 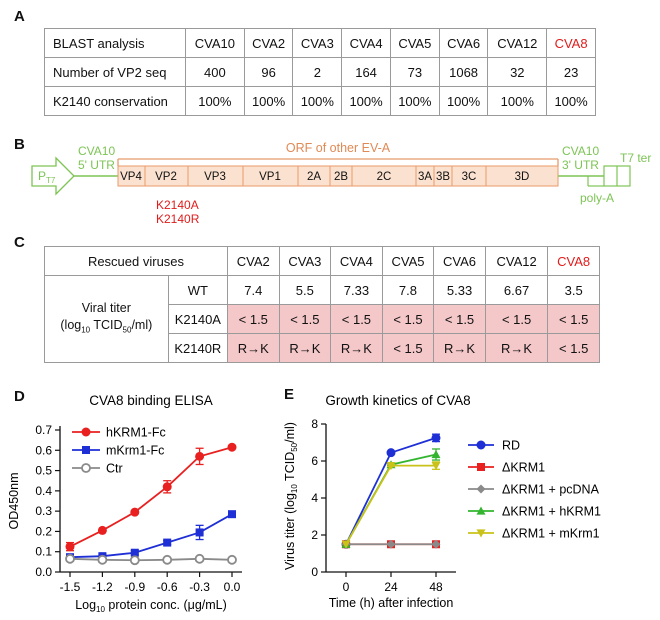 I want to click on x-tick-label: -0.6, so click(x=167, y=587).